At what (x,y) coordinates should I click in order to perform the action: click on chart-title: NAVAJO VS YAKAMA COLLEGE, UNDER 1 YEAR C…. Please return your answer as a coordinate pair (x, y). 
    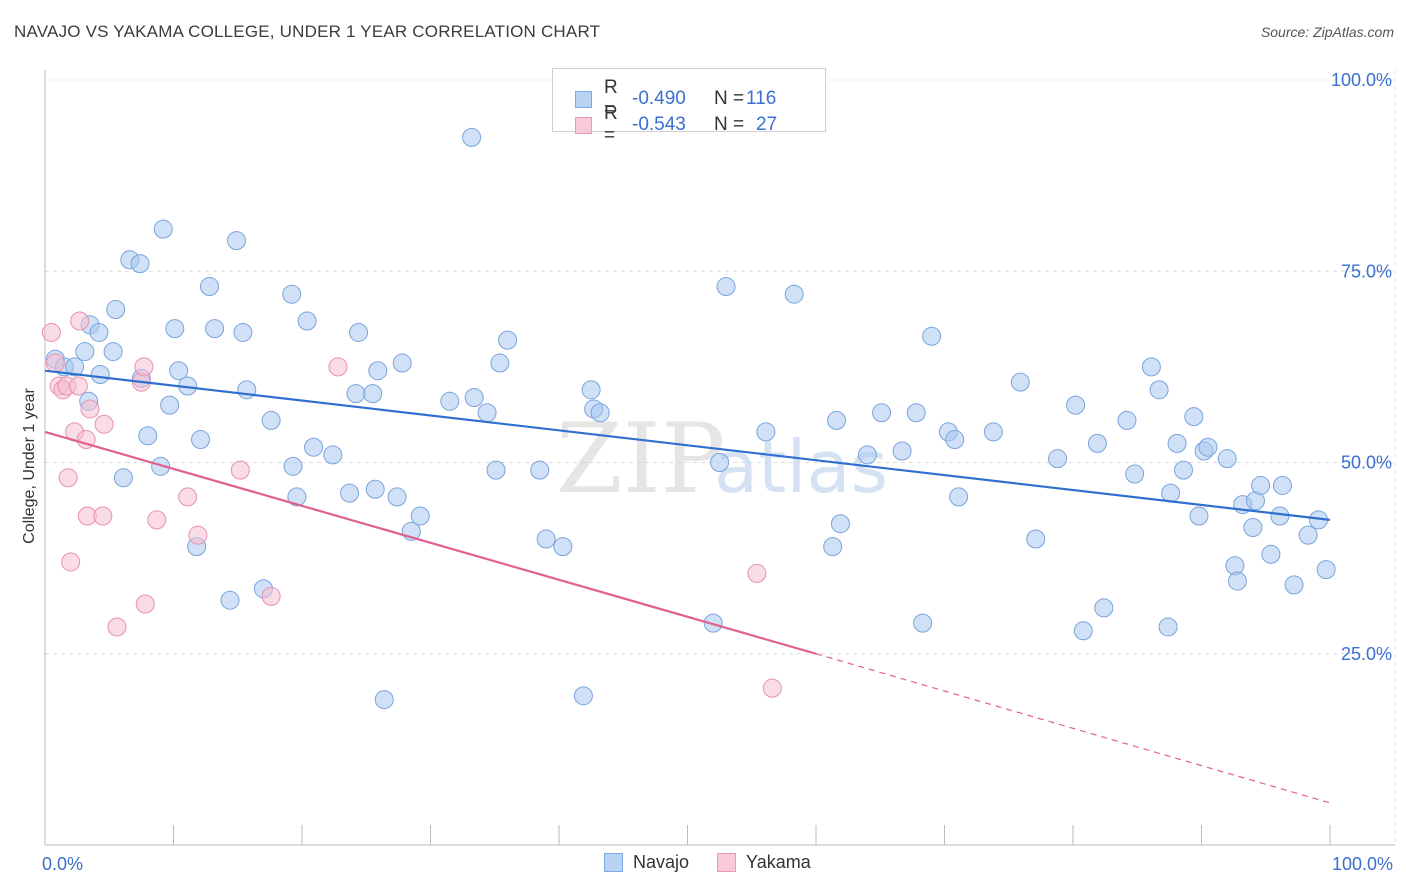
    Looking at the image, I should click on (307, 31).